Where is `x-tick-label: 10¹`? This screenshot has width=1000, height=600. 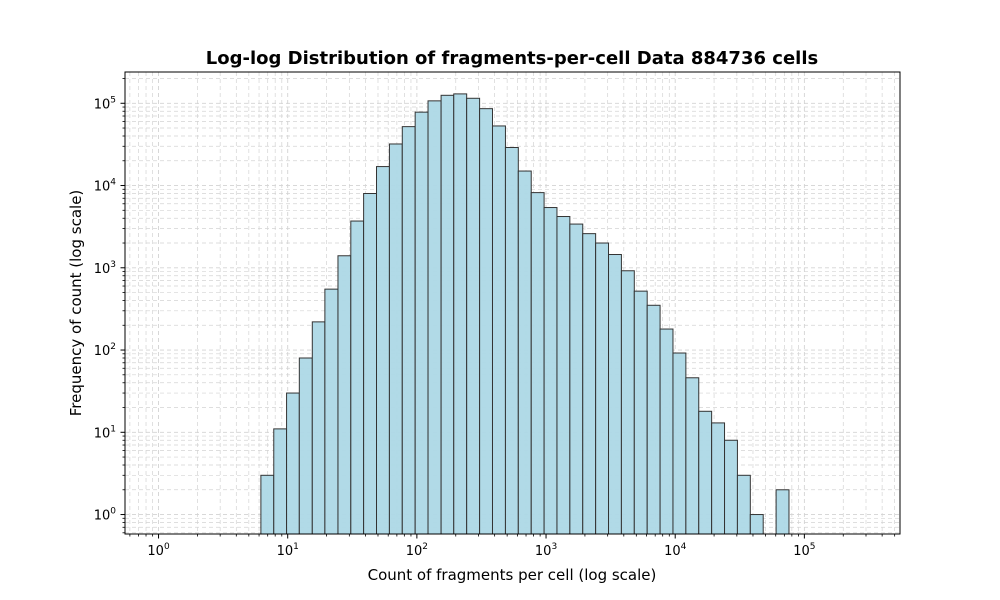 x-tick-label: 10¹ is located at coordinates (288, 550).